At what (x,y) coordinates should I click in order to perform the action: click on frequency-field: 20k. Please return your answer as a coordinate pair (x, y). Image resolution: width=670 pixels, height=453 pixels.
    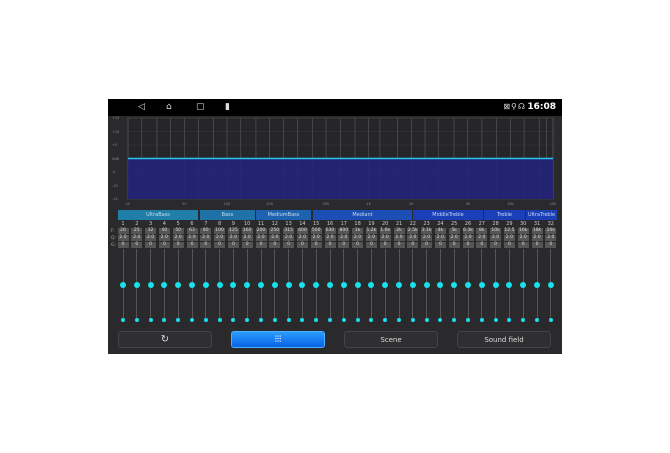
    Looking at the image, I should click on (551, 231).